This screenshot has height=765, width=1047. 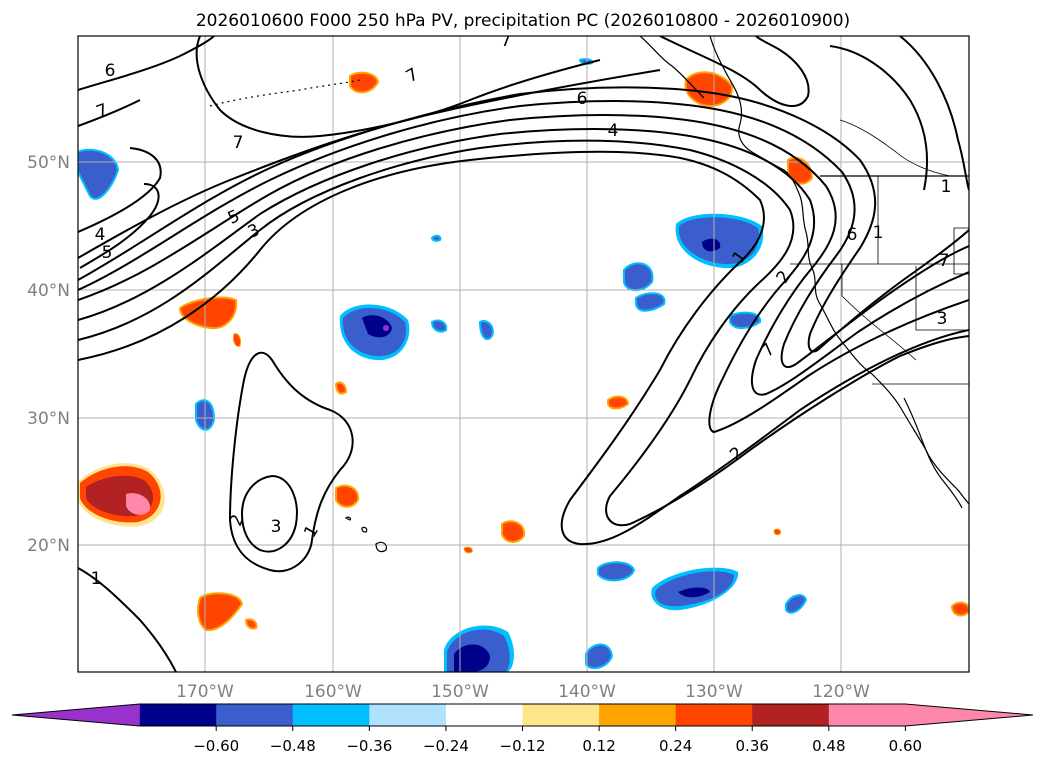 What do you see at coordinates (121, 495) in the screenshot?
I see `precip-blob-west-red` at bounding box center [121, 495].